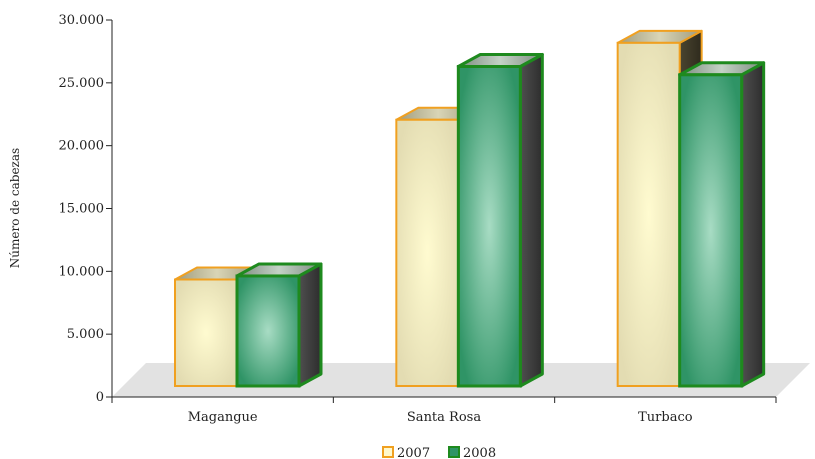 This screenshot has height=459, width=815. Describe the element at coordinates (665, 417) in the screenshot. I see `x-tick-label: Turbaco` at that location.